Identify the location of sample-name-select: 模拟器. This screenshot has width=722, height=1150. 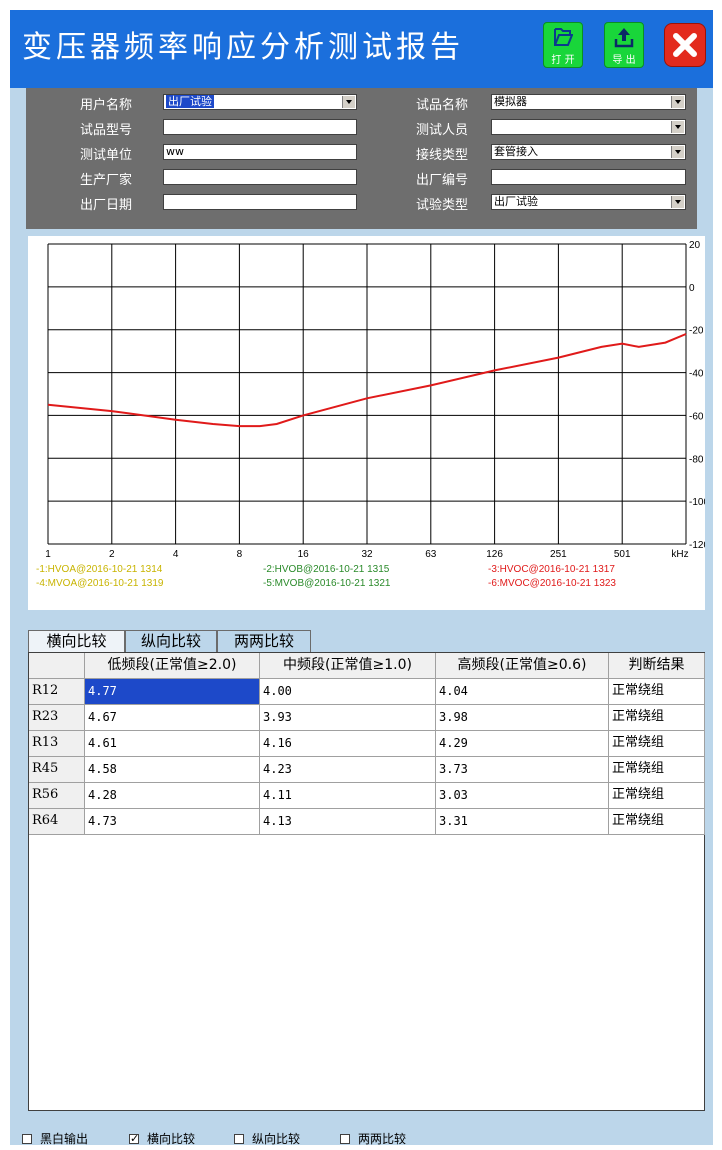
(588, 102).